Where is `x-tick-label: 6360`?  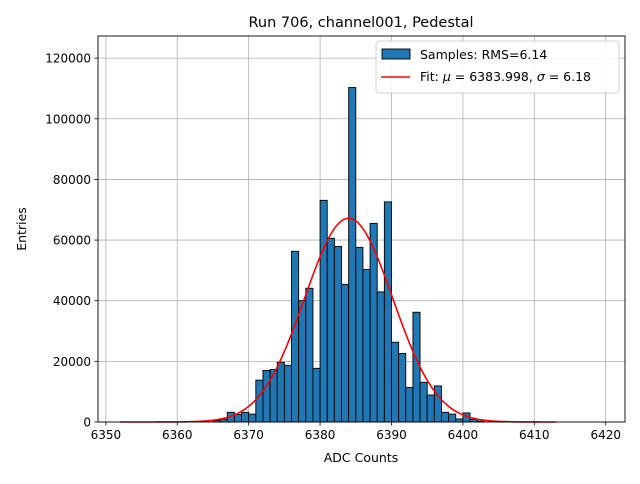
x-tick-label: 6360 is located at coordinates (177, 435).